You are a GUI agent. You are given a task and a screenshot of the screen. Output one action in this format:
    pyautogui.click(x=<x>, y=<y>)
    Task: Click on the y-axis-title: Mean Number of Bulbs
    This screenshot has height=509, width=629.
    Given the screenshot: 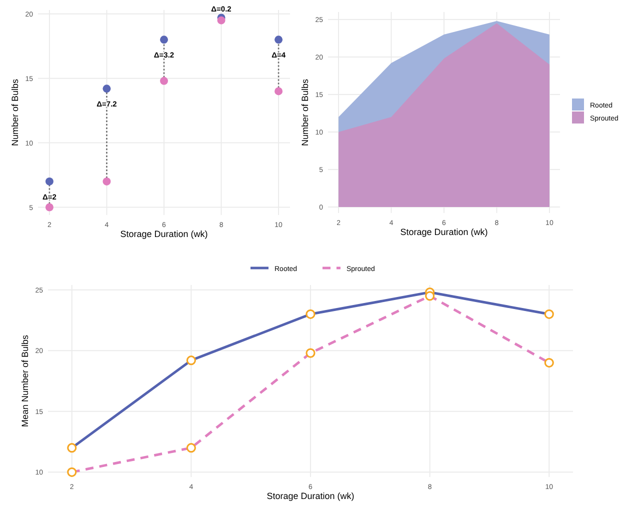 What is the action you would take?
    pyautogui.click(x=25, y=381)
    